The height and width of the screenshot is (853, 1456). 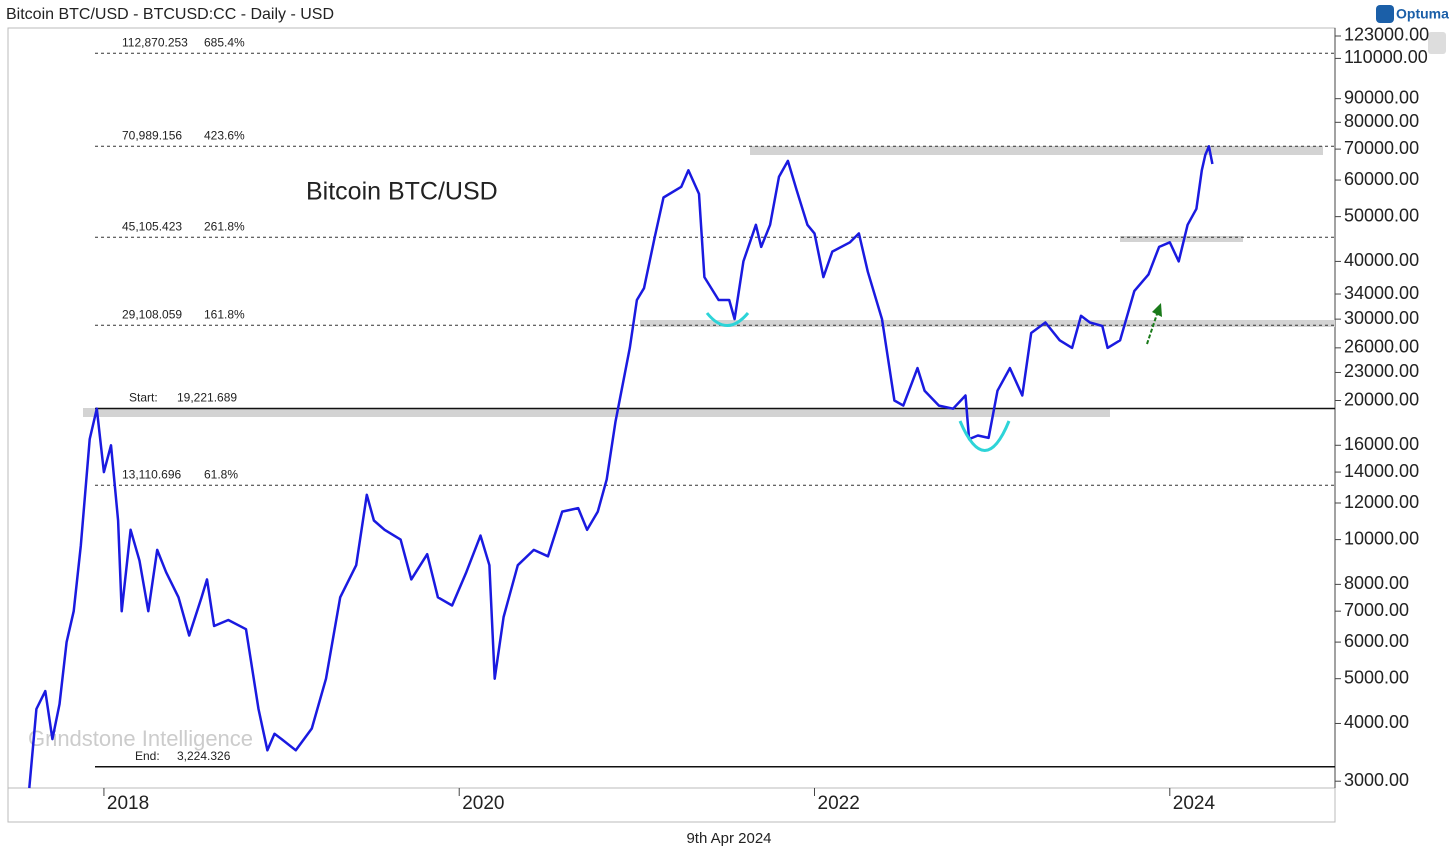 I want to click on start-level-text: Start:, so click(x=143, y=398).